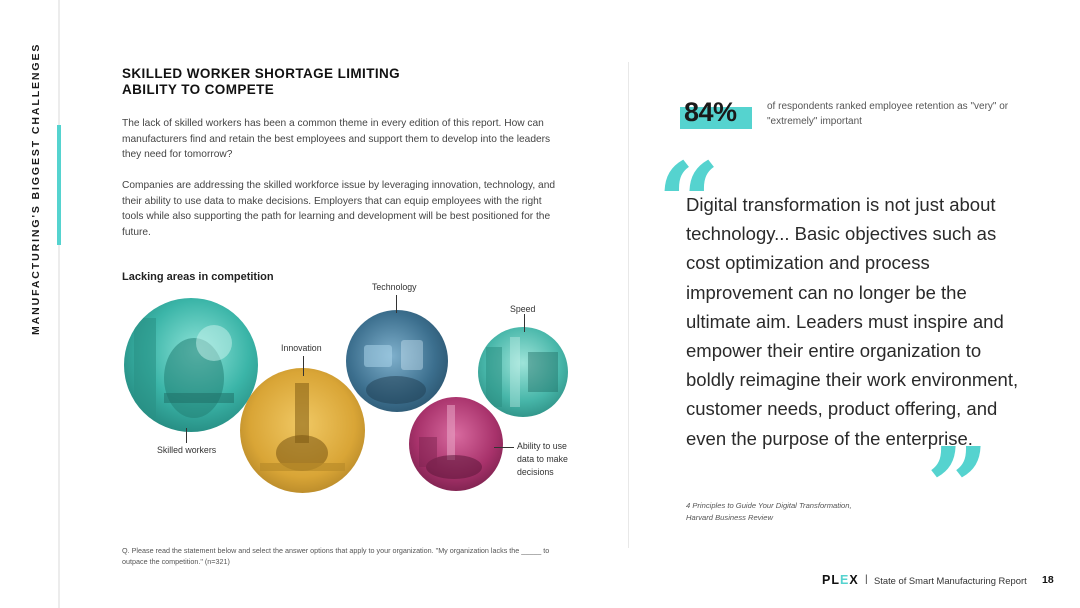  I want to click on label-data-decisions: Ability to use data to make decisions, so click(542, 459).